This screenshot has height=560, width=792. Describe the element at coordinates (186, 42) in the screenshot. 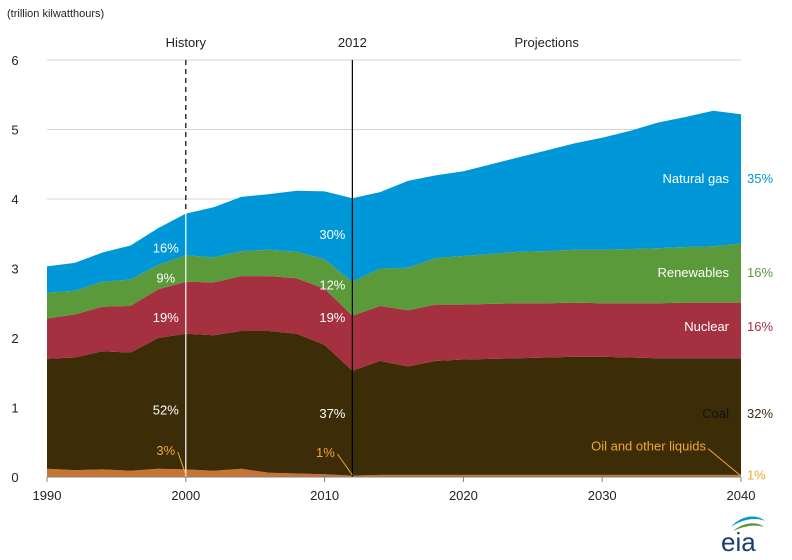

I see `marker-label: History` at that location.